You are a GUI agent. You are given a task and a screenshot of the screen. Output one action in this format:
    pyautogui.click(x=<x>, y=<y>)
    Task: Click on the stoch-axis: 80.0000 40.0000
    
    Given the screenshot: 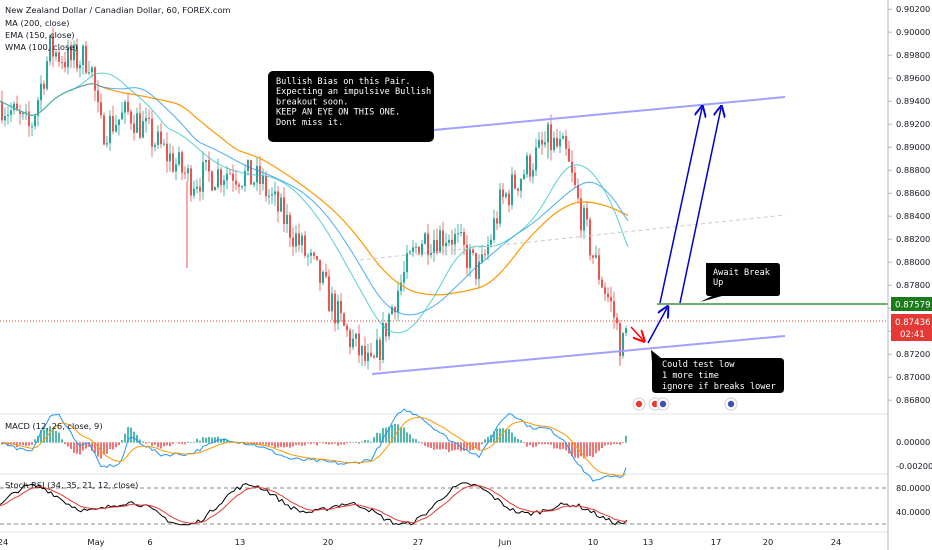 What is the action you would take?
    pyautogui.click(x=913, y=500)
    